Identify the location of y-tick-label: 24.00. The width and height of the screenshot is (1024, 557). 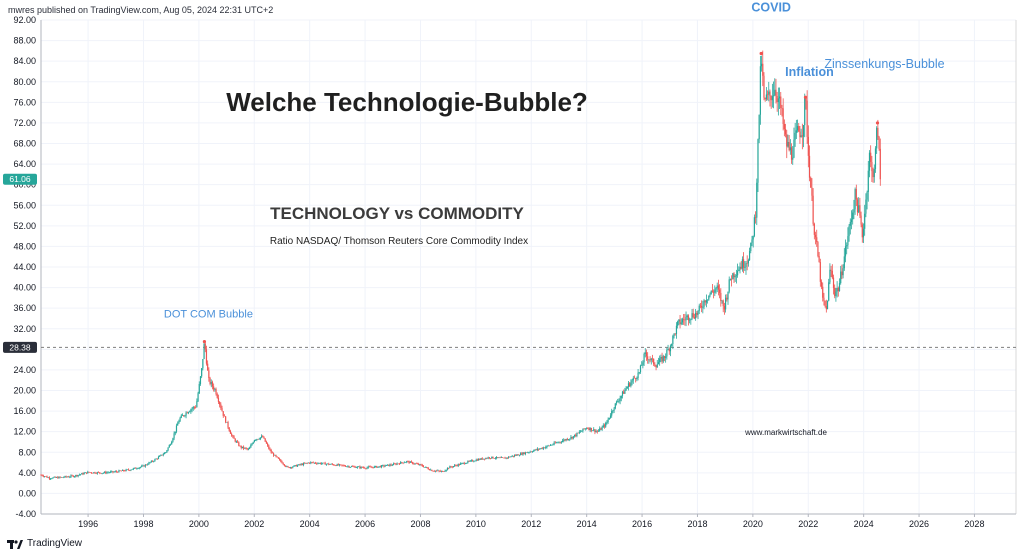
(24, 370).